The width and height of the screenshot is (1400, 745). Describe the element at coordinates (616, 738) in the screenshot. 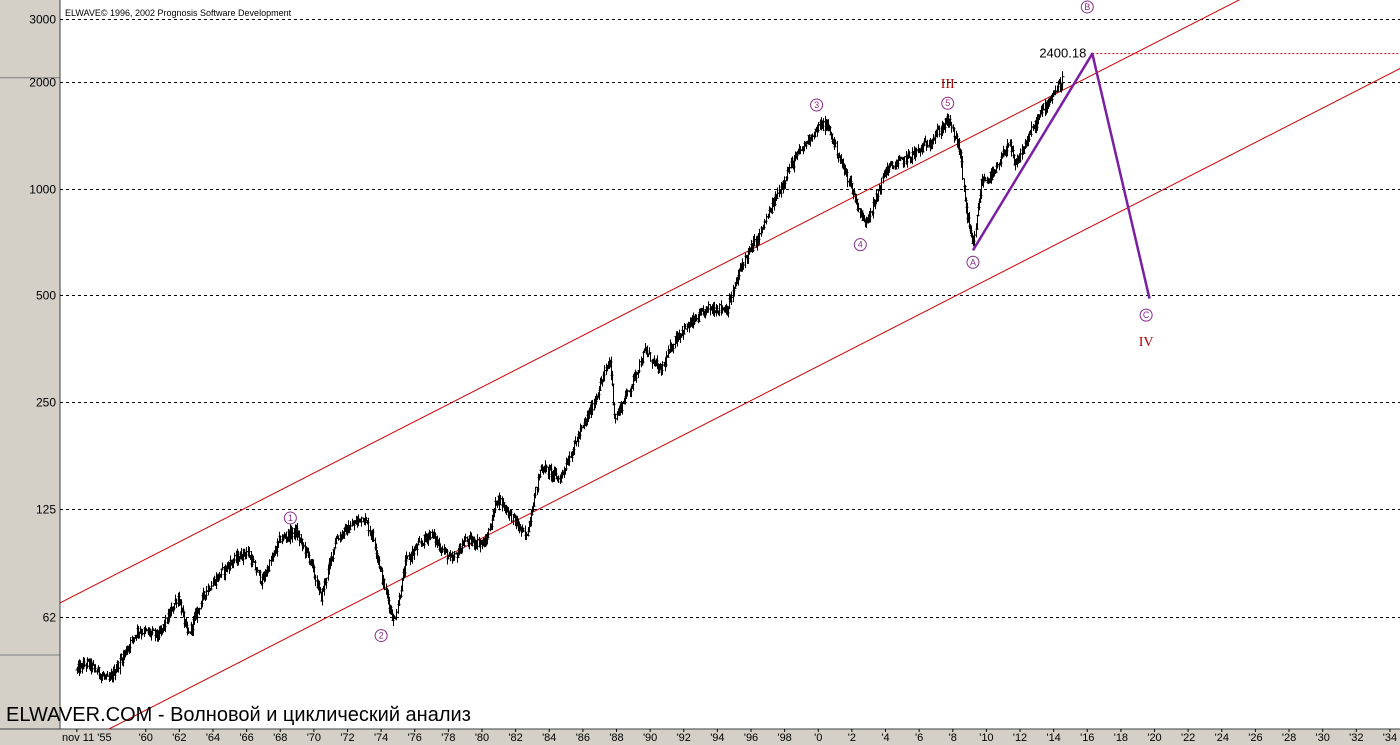

I see `x-tick-label: '88` at that location.